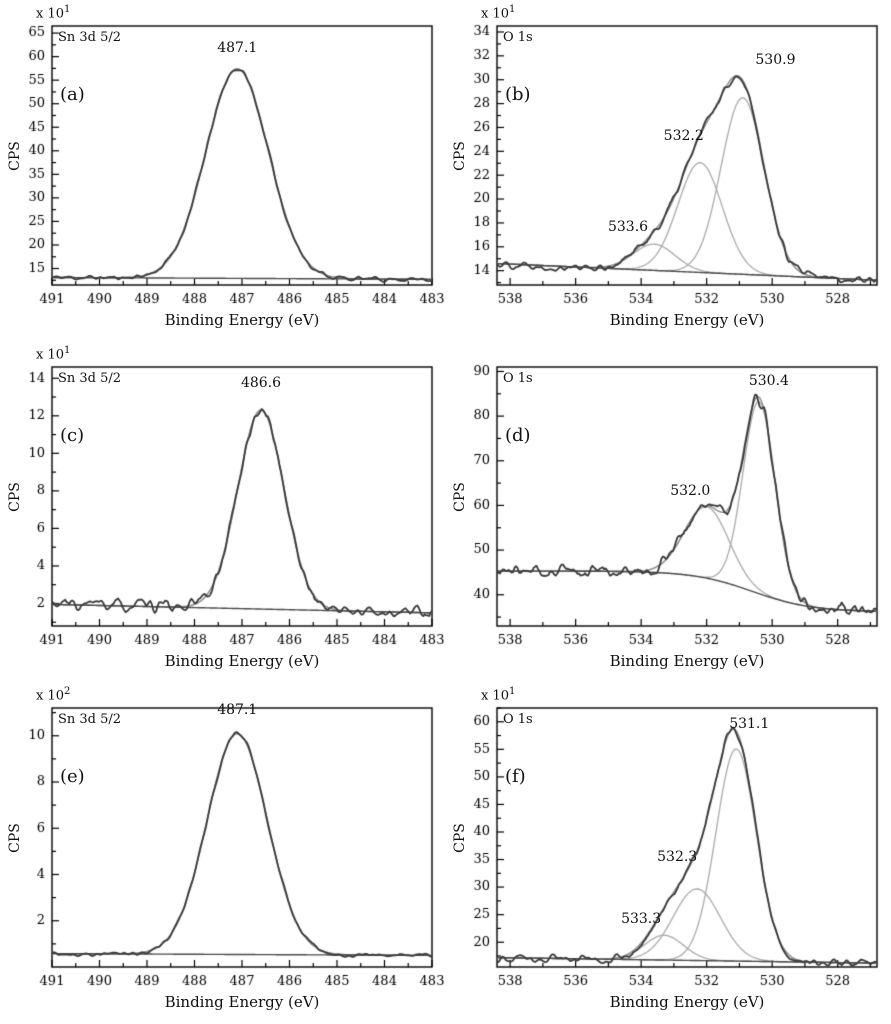  Describe the element at coordinates (775, 59) in the screenshot. I see `peak-annotation: 530.9` at that location.